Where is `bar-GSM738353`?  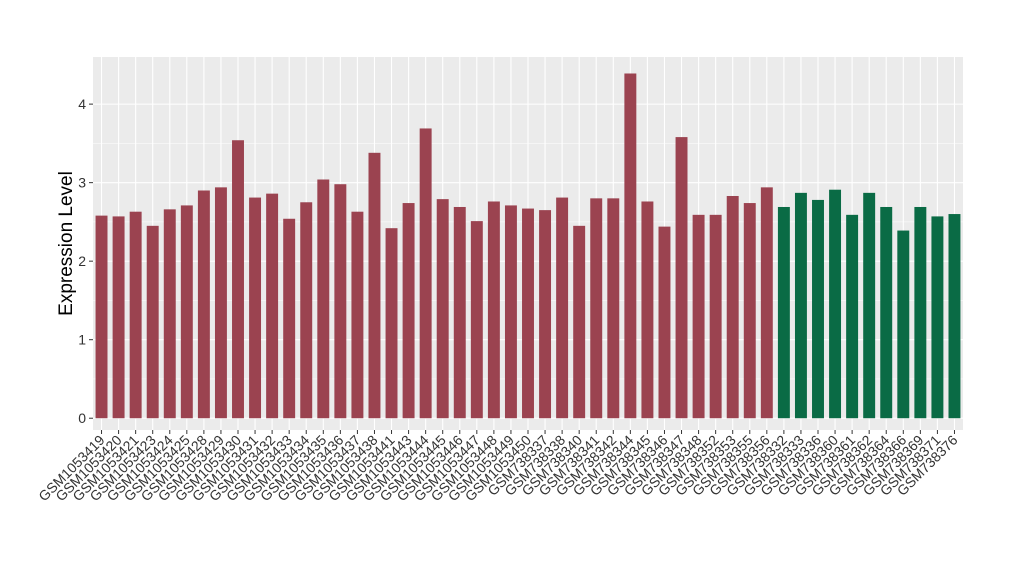
bar-GSM738353 is located at coordinates (732, 307).